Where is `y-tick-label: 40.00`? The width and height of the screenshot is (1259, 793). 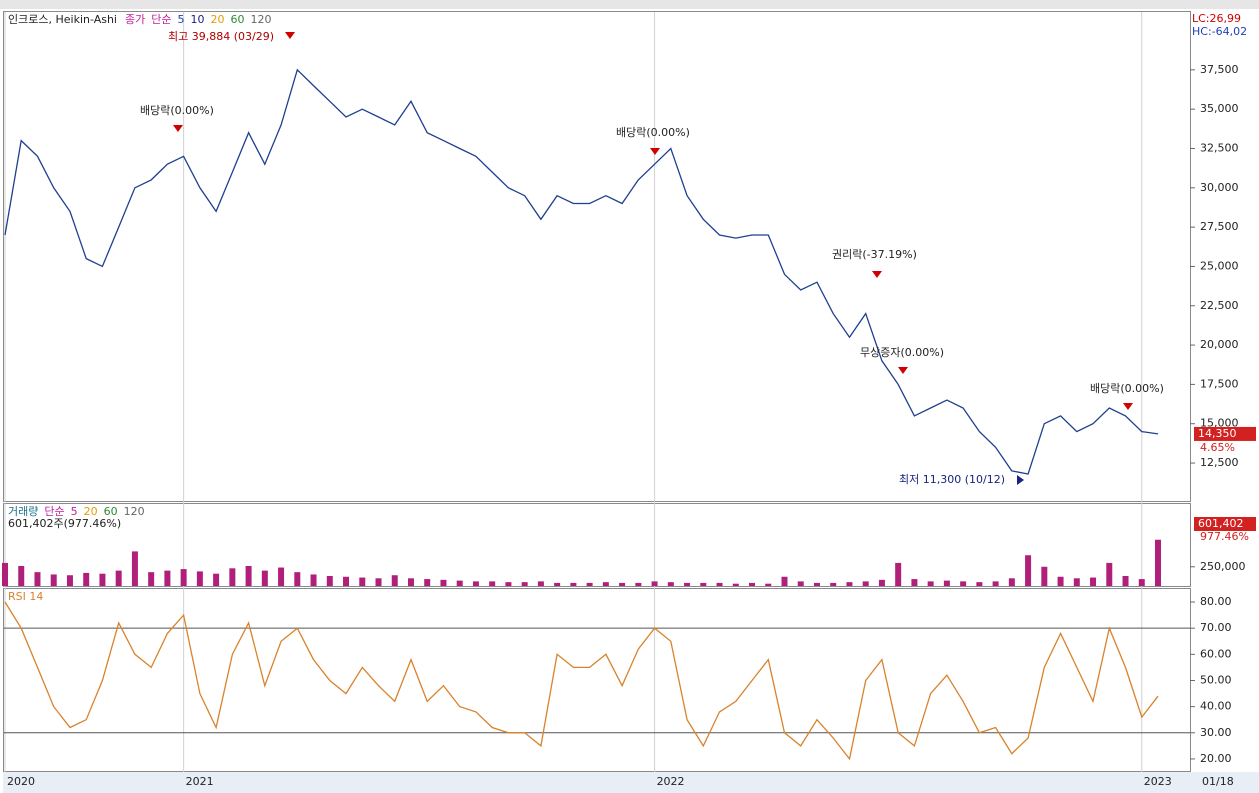 y-tick-label: 40.00 is located at coordinates (1216, 706).